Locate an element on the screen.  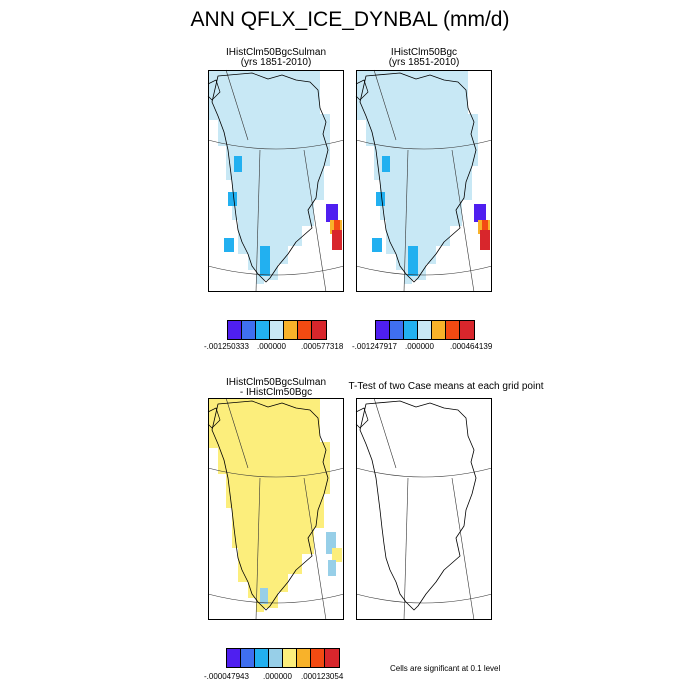
colorbar-top-left is located at coordinates (277, 330).